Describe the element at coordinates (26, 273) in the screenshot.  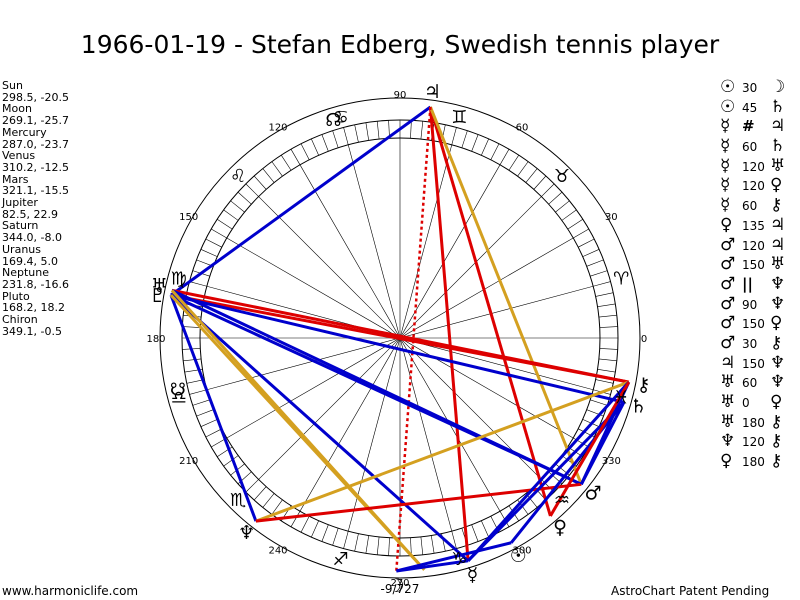
I see `planet-name: Neptune` at that location.